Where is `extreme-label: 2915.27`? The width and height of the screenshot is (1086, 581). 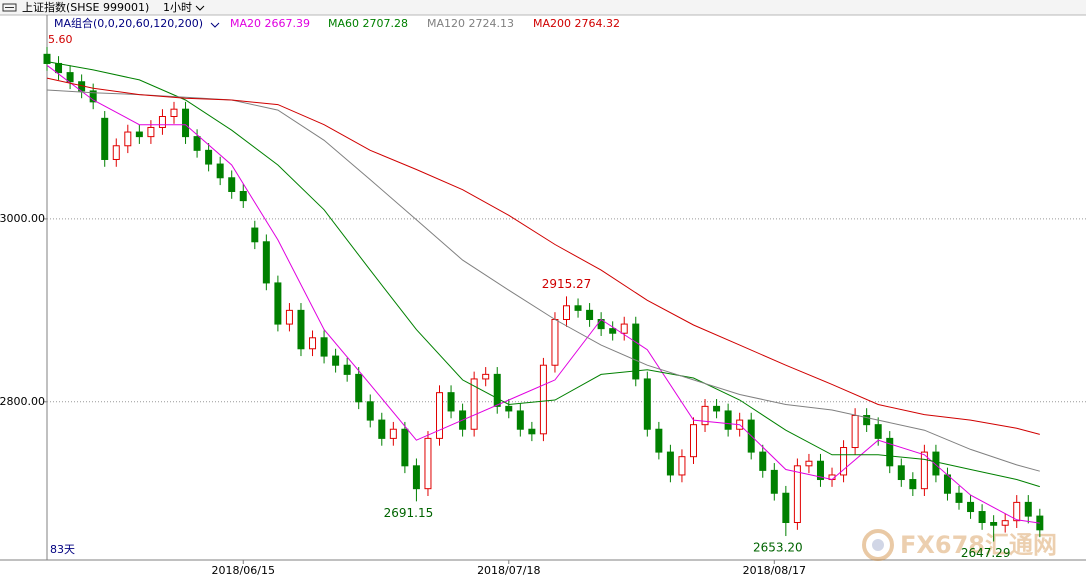
extreme-label: 2915.27 is located at coordinates (567, 284).